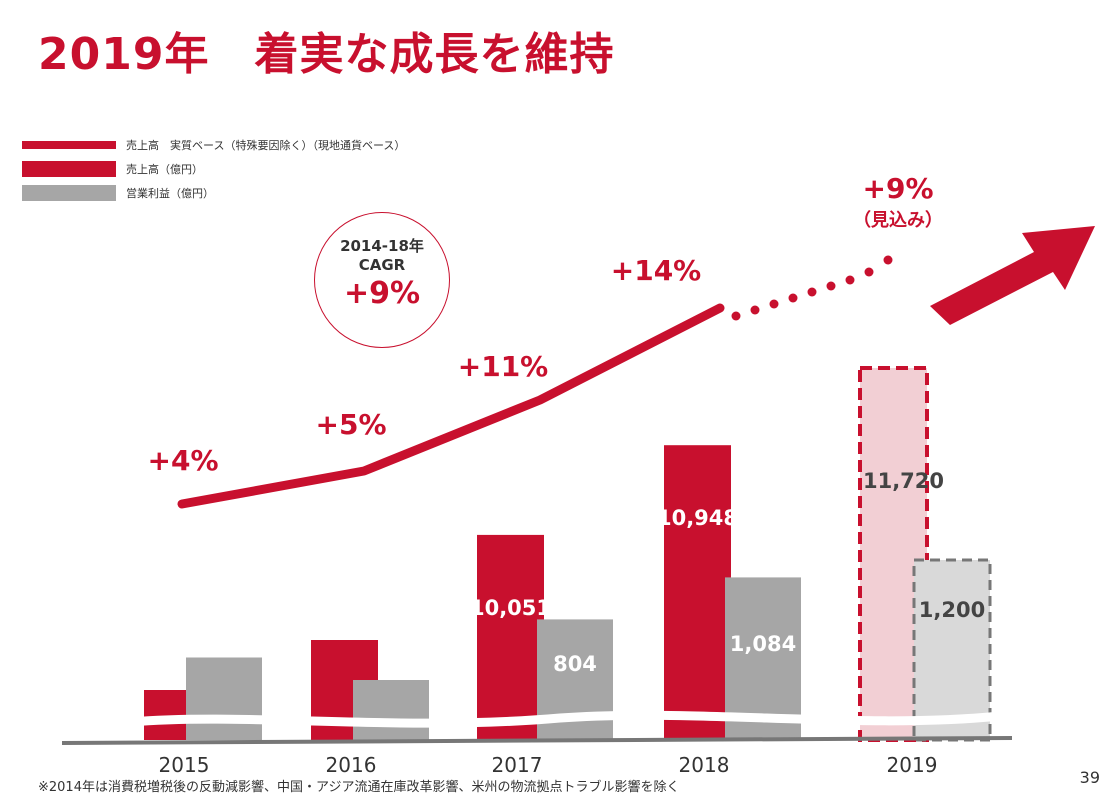 Image resolution: width=1118 pixels, height=800 pixels. I want to click on year-label-2016: 2016, so click(351, 765).